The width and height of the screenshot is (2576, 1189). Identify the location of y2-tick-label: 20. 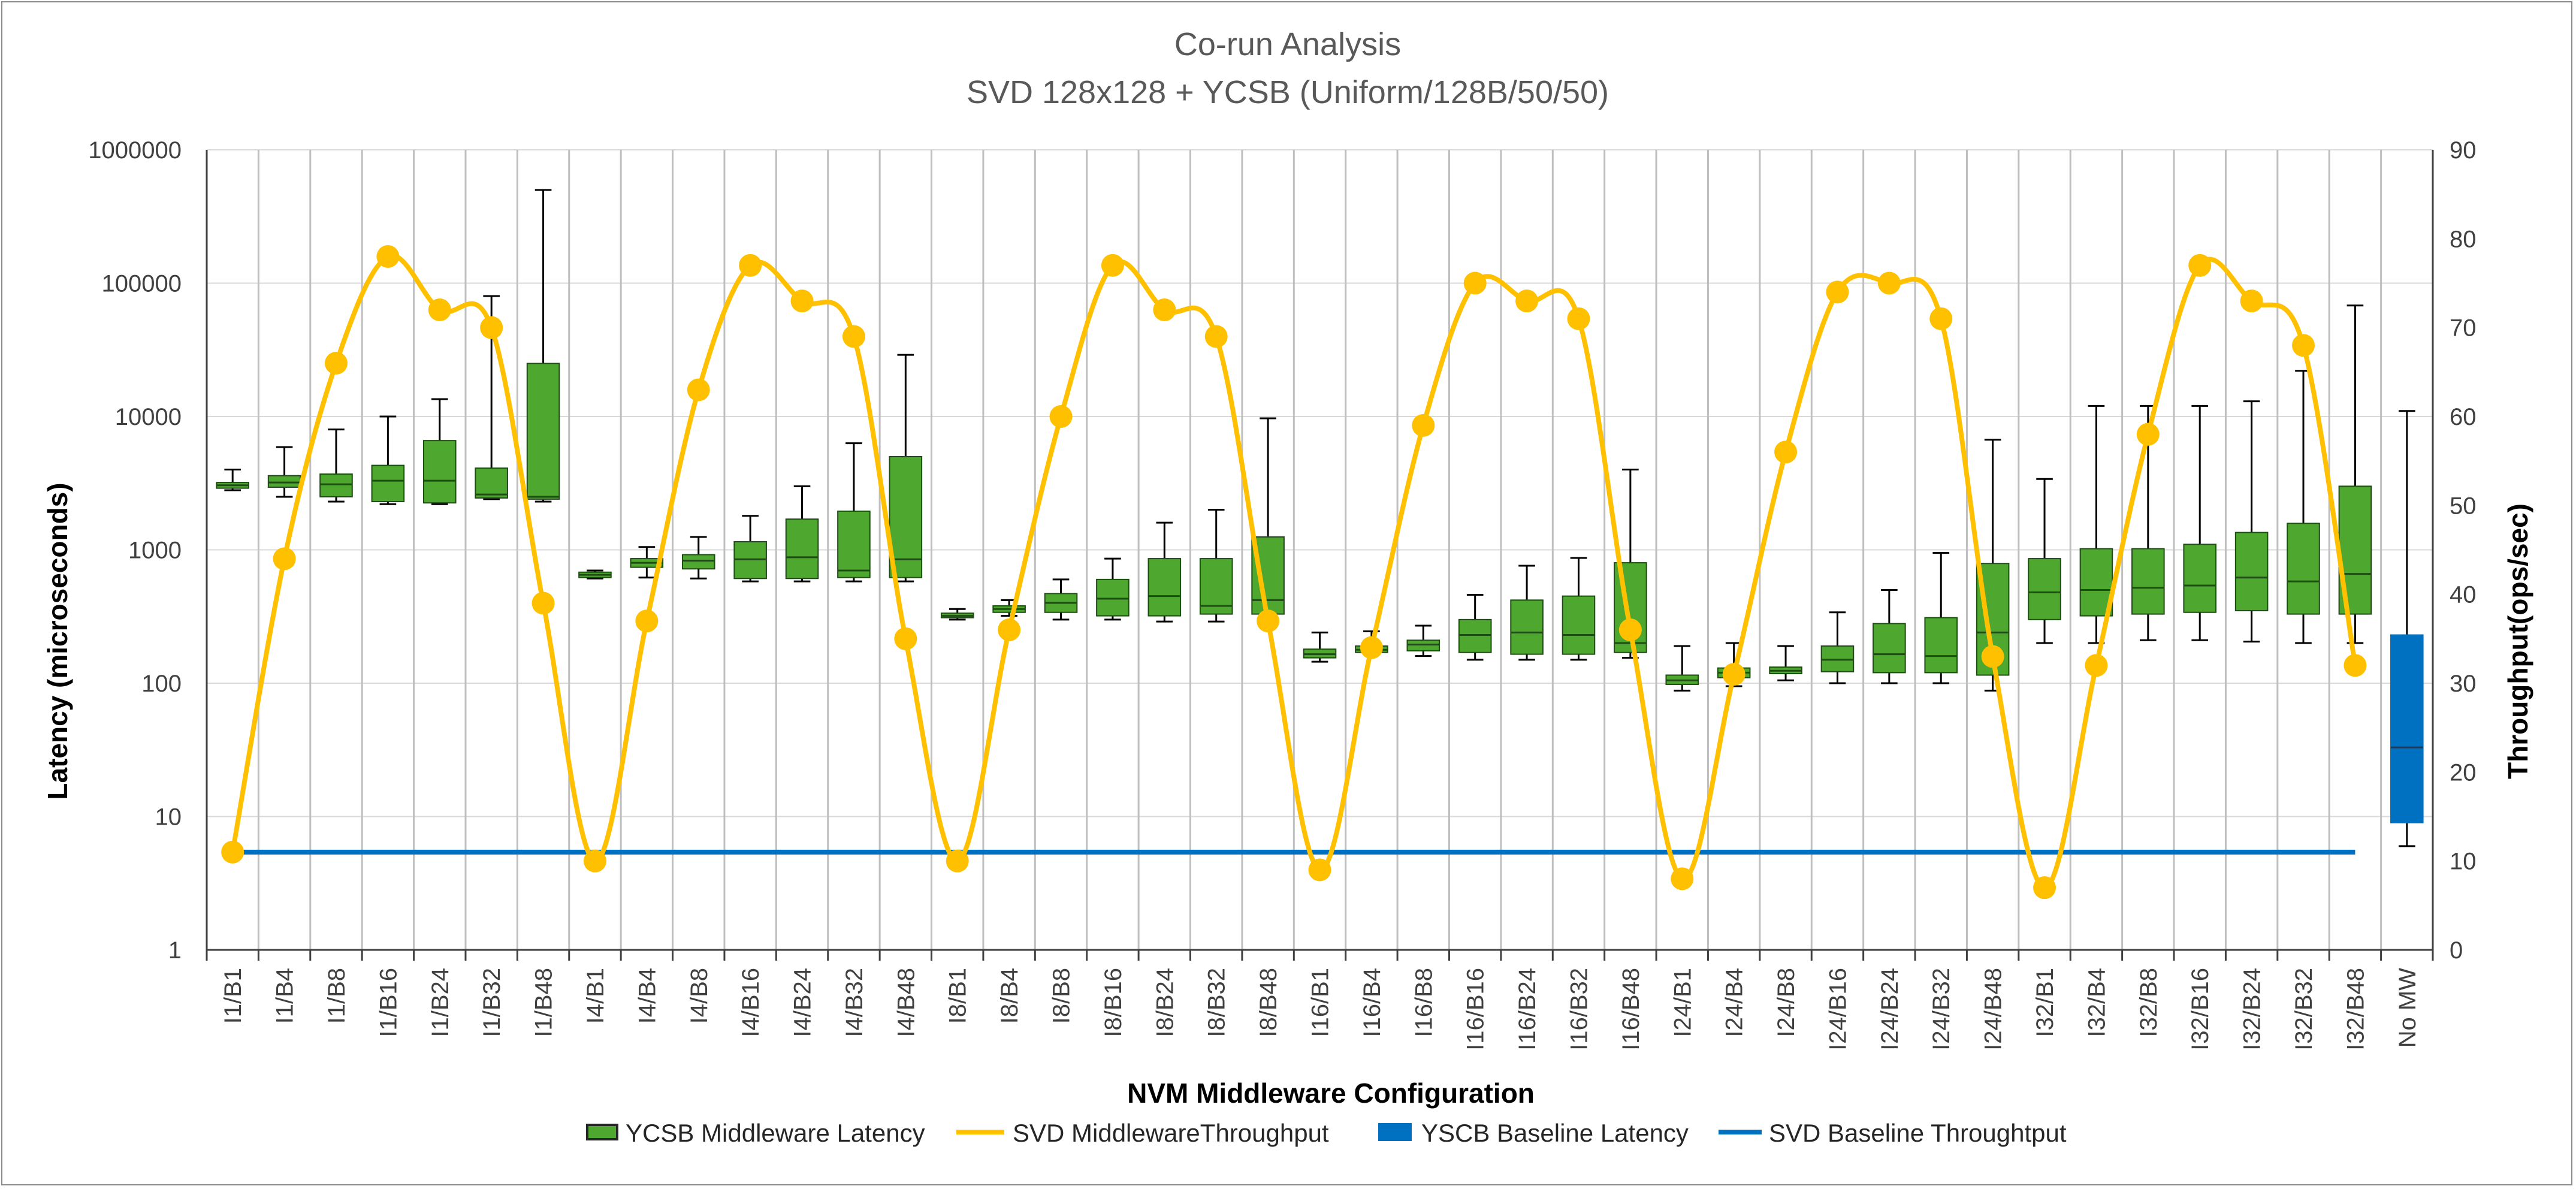
(2464, 772).